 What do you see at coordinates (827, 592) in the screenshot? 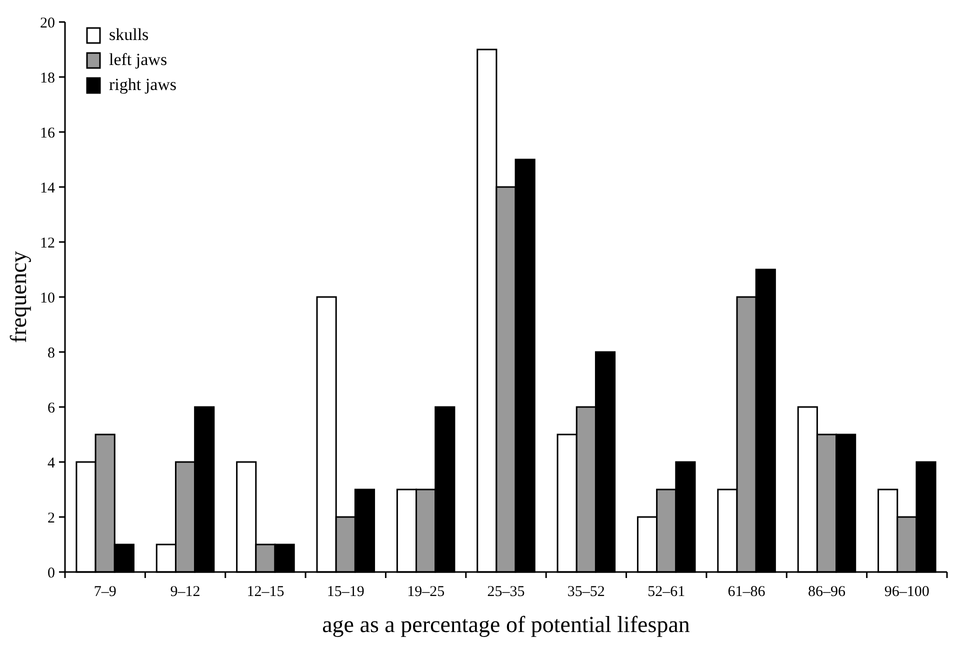
I see `x-tick-label: 86–96` at bounding box center [827, 592].